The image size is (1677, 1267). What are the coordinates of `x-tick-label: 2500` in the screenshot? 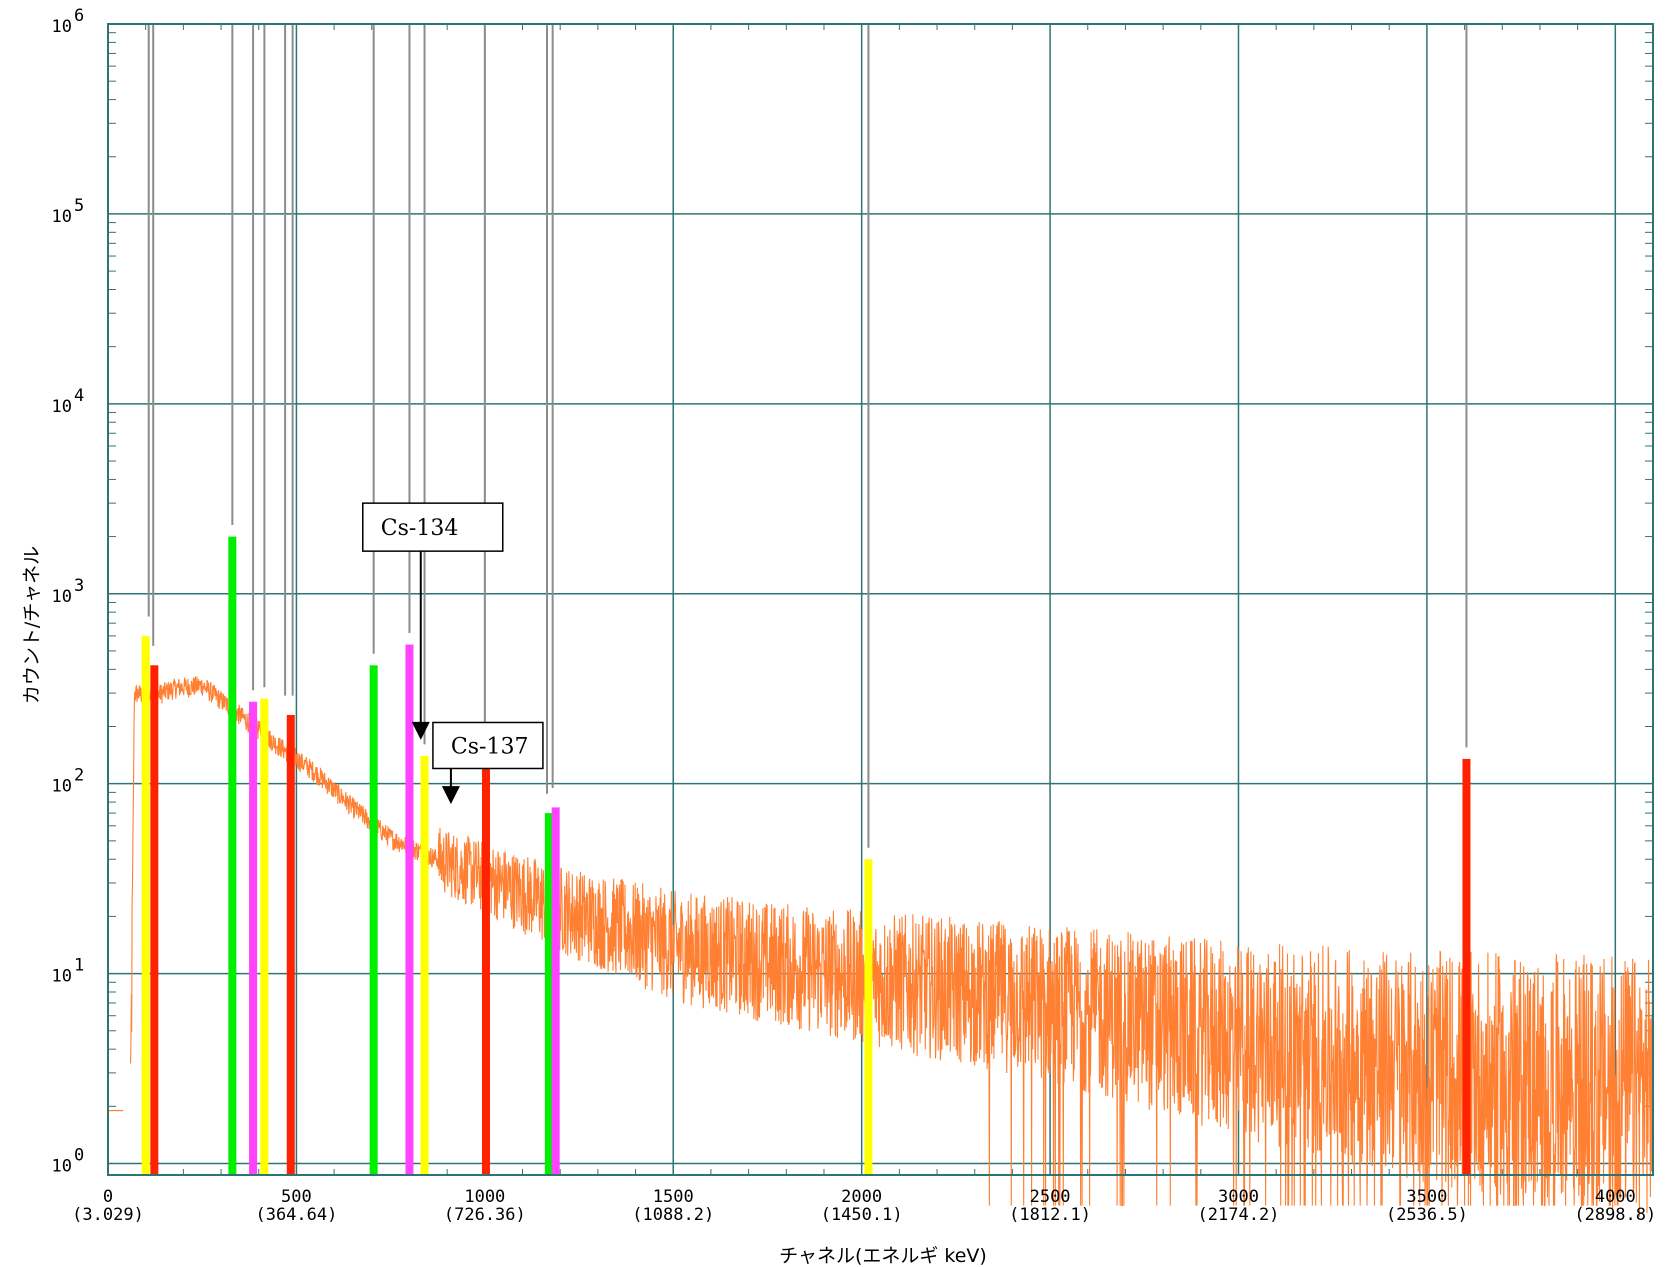 It's located at (1050, 1197).